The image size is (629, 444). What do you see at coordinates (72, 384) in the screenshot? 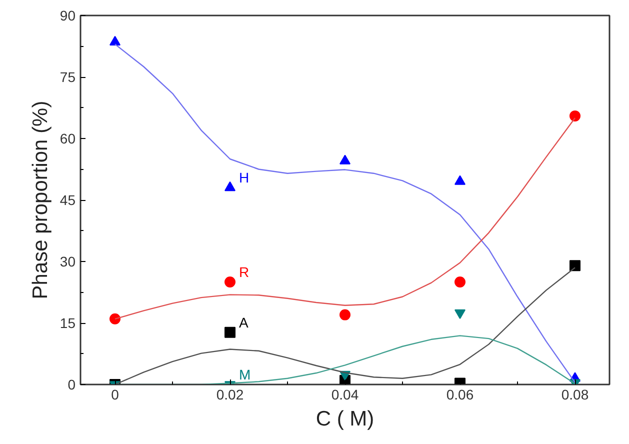
I see `y-tick-label: 0` at bounding box center [72, 384].